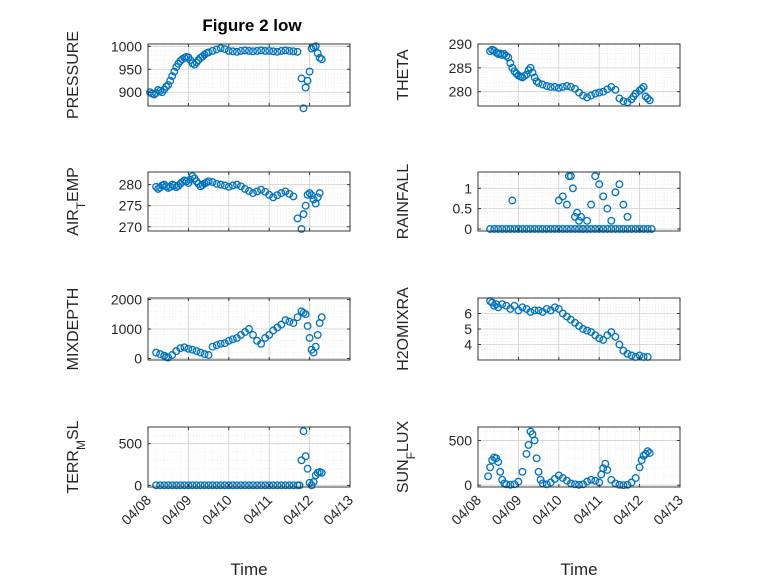 This screenshot has width=778, height=583. I want to click on y-axis-label: SUNFLUX, so click(406, 457).